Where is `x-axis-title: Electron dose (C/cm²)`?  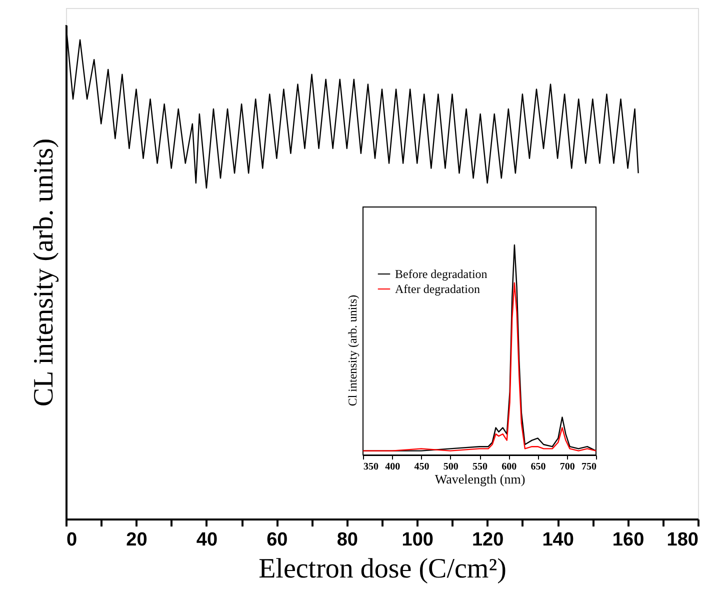
x-axis-title: Electron dose (C/cm²) is located at coordinates (382, 569).